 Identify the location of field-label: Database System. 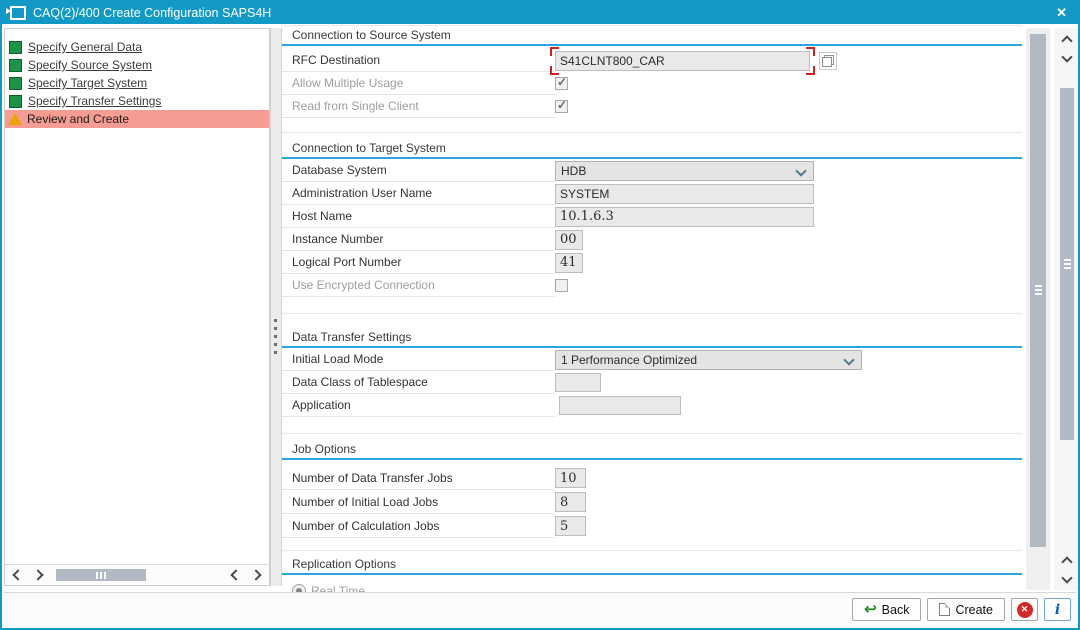
(418, 170).